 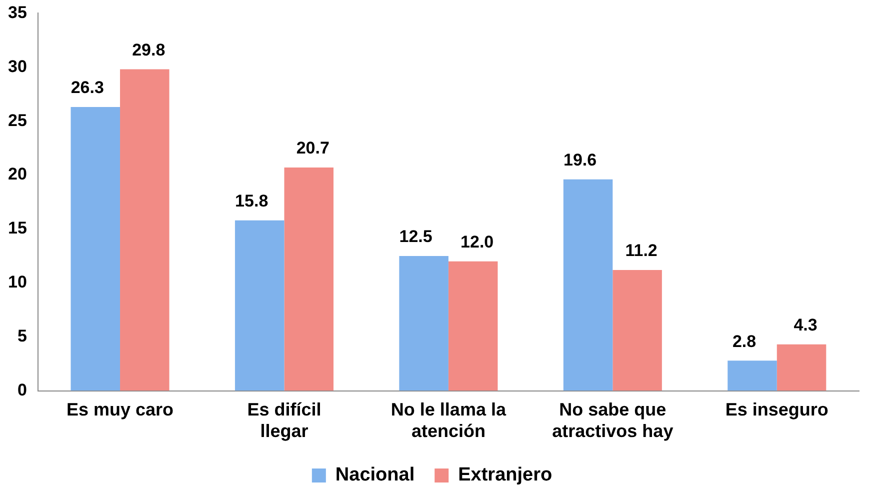 I want to click on x-tick-label: Es muy caro, so click(x=120, y=410).